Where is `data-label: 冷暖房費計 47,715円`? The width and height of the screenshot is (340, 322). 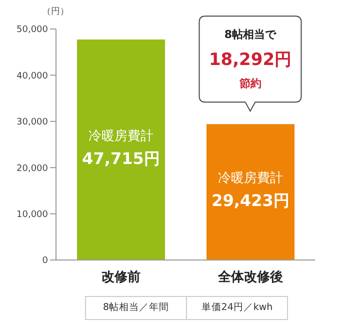 data-label: 冷暖房費計 47,715円 is located at coordinates (121, 148).